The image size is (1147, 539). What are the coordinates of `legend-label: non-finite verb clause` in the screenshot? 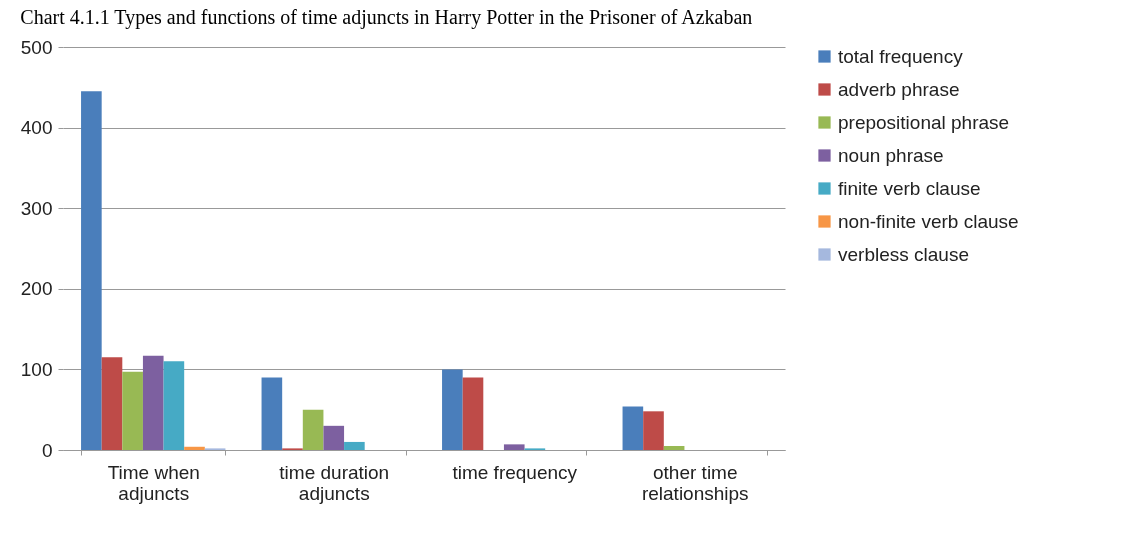 It's located at (928, 221).